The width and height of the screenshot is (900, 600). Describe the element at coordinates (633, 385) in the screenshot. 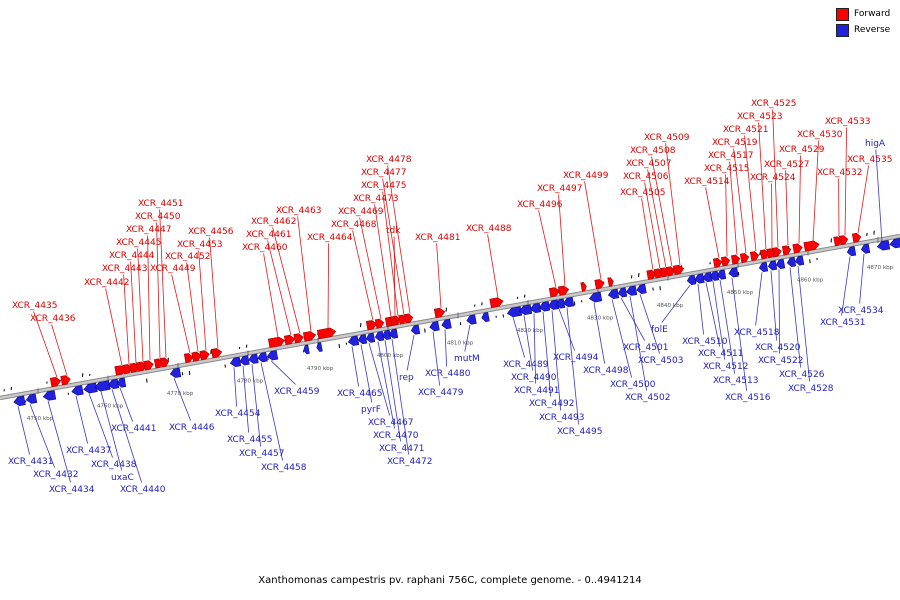

I see `gene-label: XCR_4500` at that location.